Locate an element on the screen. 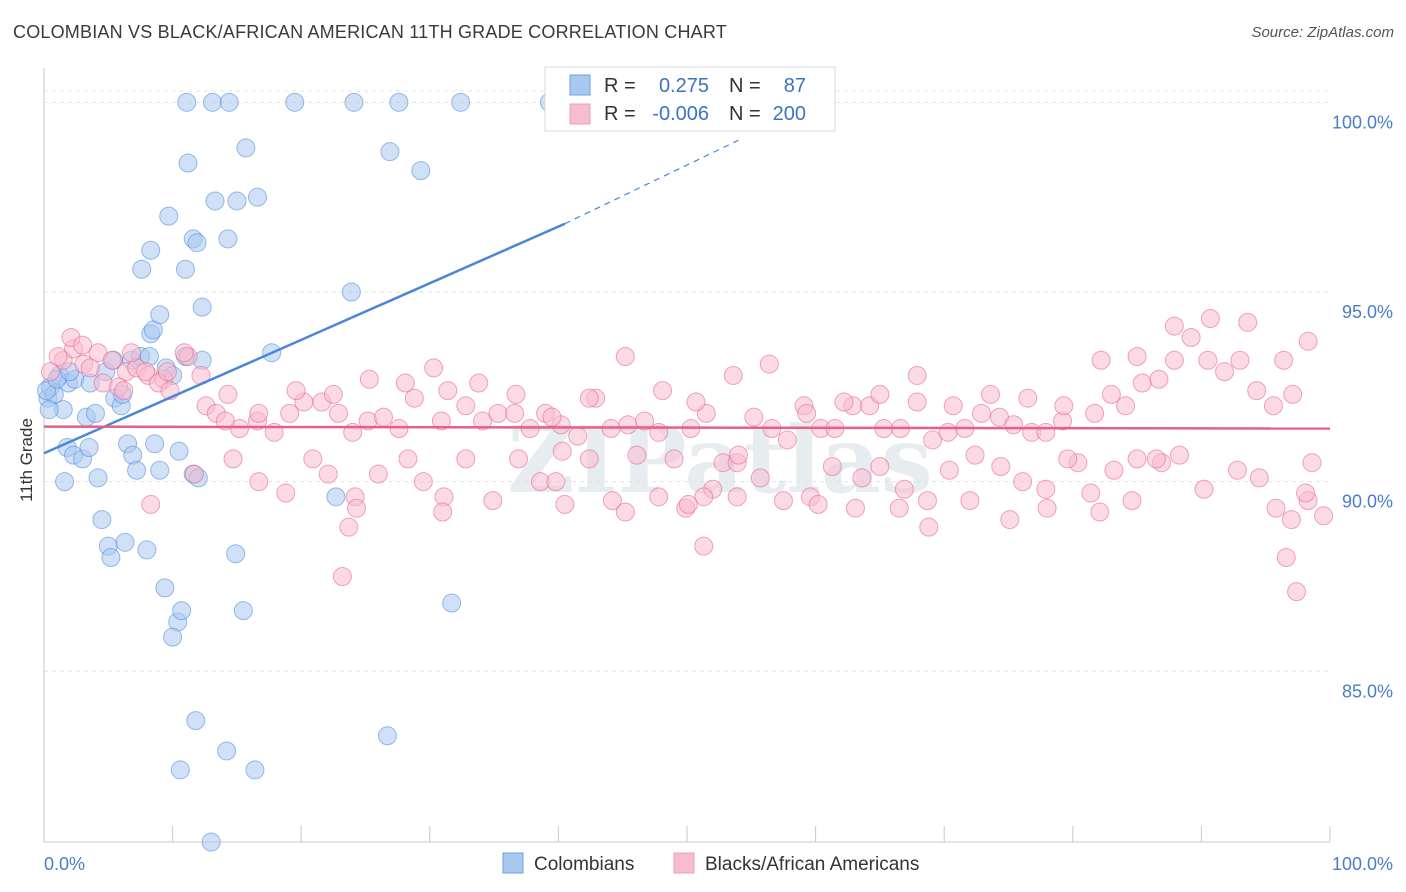 The width and height of the screenshot is (1406, 892). y-tick-label-3: 100.0% is located at coordinates (1362, 122).